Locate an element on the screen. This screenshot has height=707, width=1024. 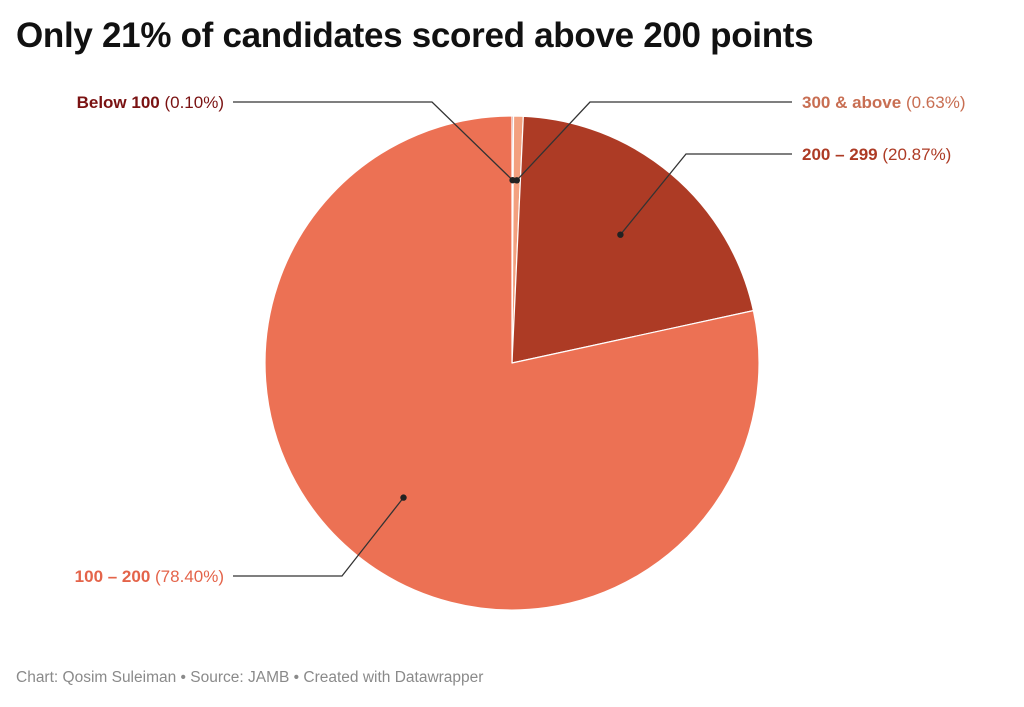
slice-label-value: (0.10%) is located at coordinates (192, 102).